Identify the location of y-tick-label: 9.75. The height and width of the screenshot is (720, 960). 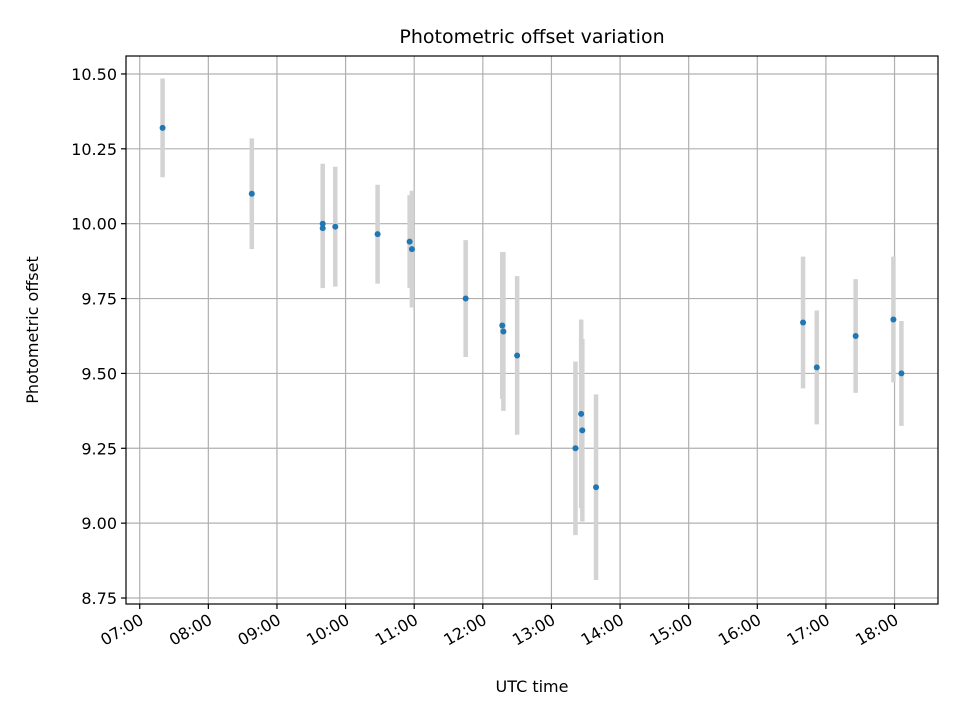
(99, 299).